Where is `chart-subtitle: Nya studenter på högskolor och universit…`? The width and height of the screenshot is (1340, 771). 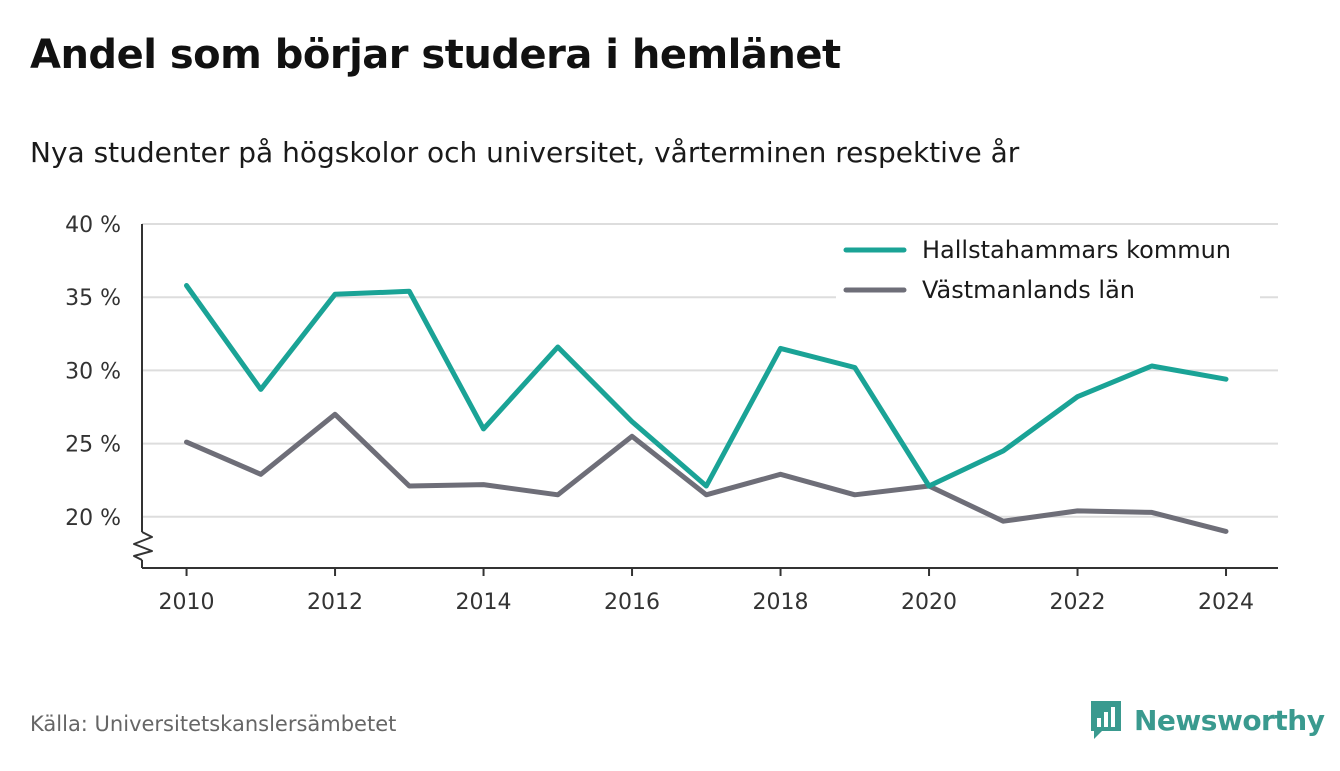 chart-subtitle: Nya studenter på högskolor och universit… is located at coordinates (525, 152).